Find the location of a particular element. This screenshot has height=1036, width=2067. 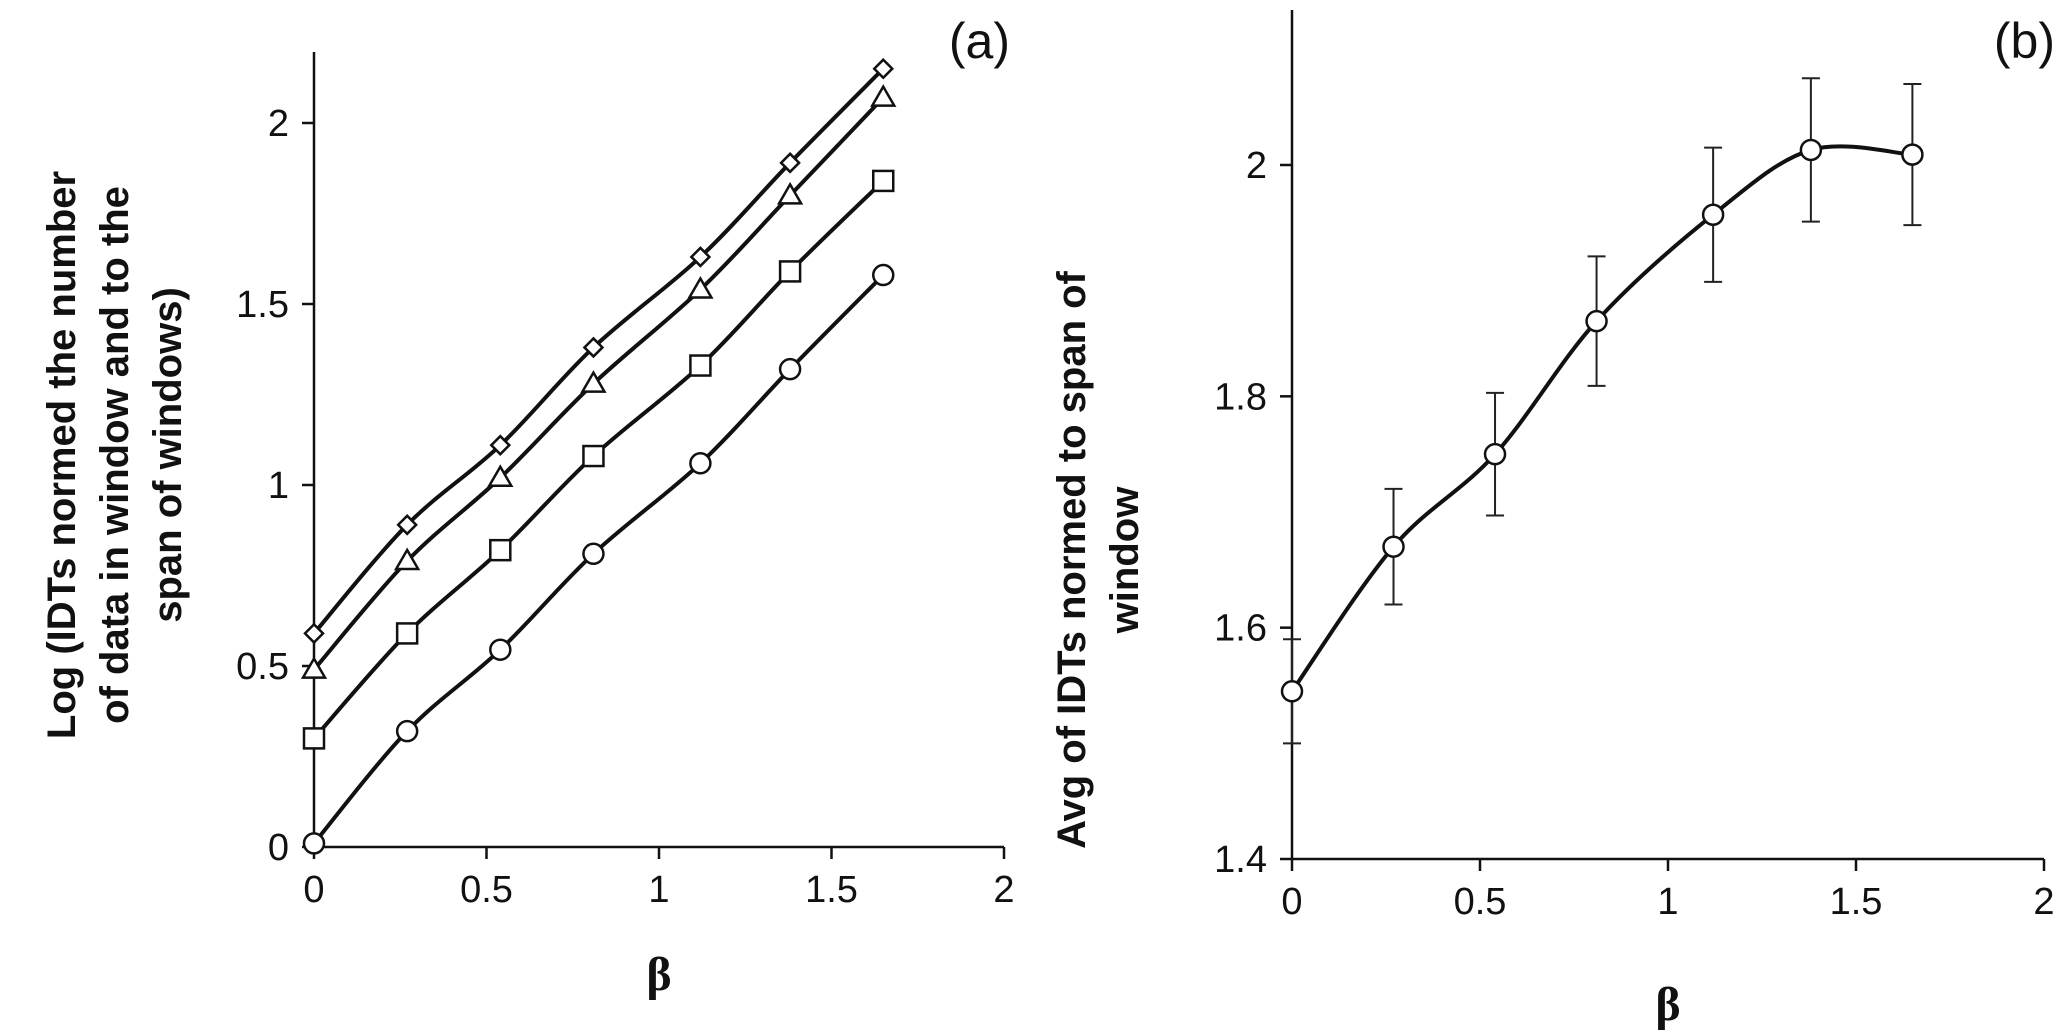

y-axis-label-a-line2: of data in window and to the is located at coordinates (115, 455).